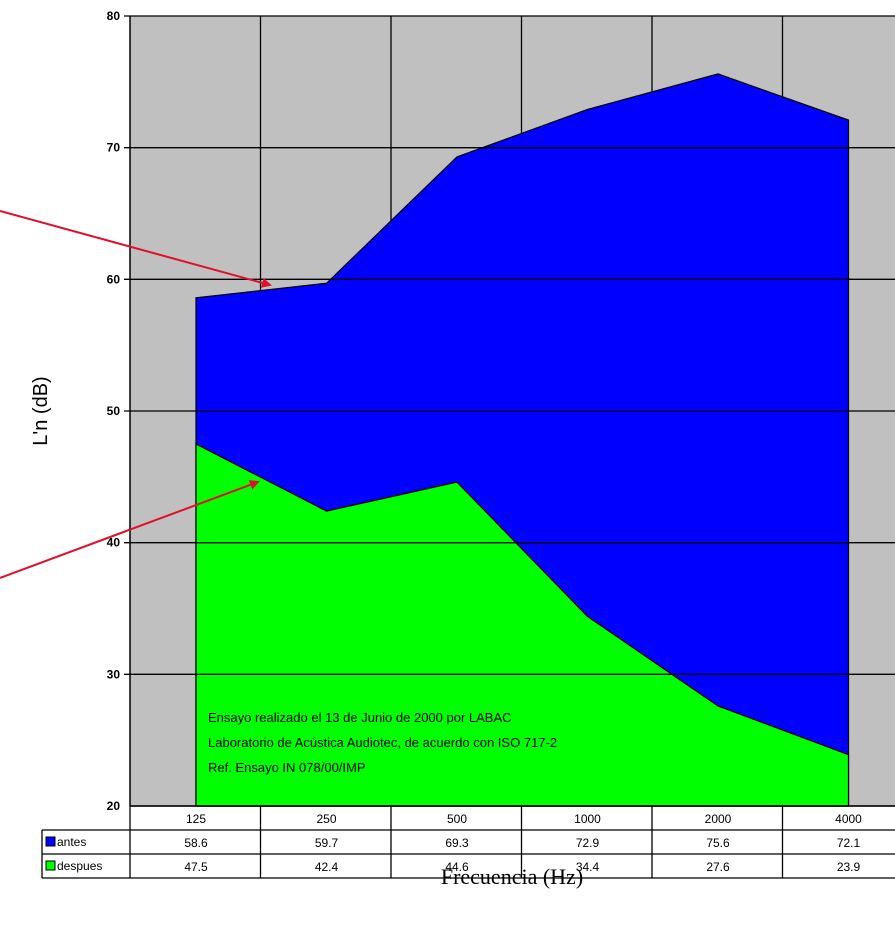 Image resolution: width=895 pixels, height=926 pixels. I want to click on legend-swatch-antes, so click(50, 841).